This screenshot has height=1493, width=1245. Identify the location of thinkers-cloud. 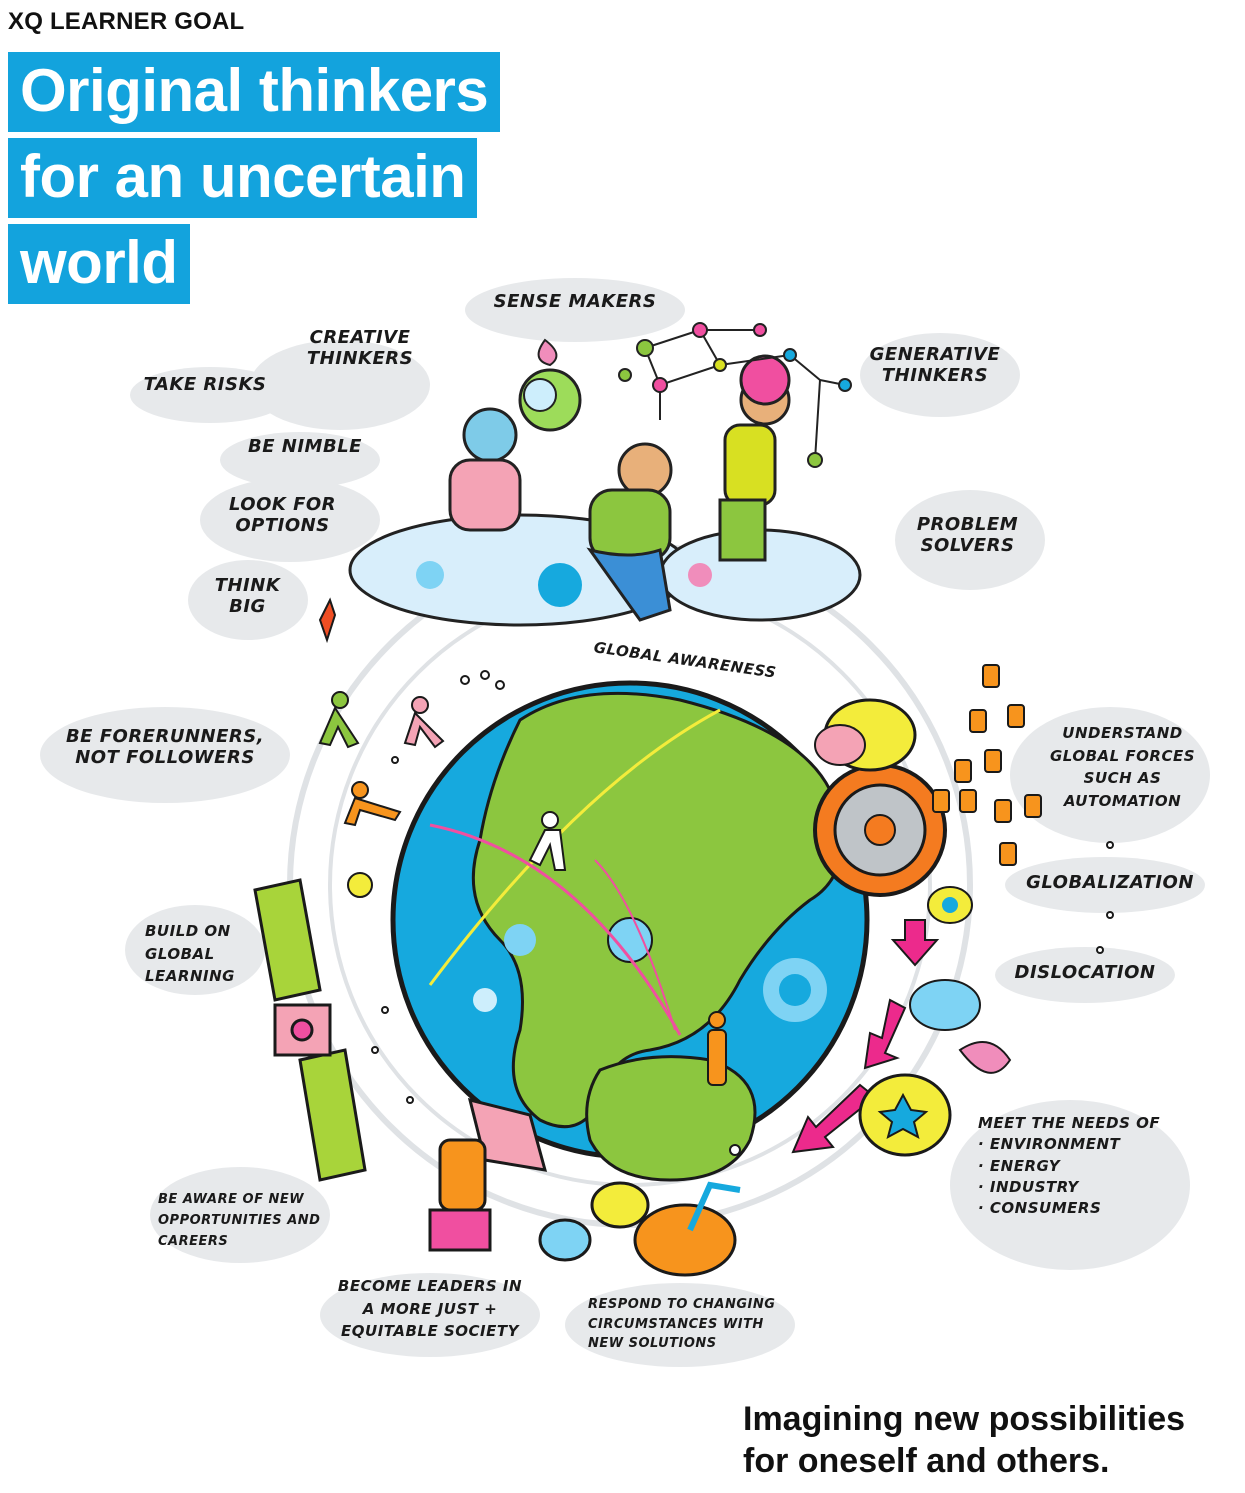
(605, 482).